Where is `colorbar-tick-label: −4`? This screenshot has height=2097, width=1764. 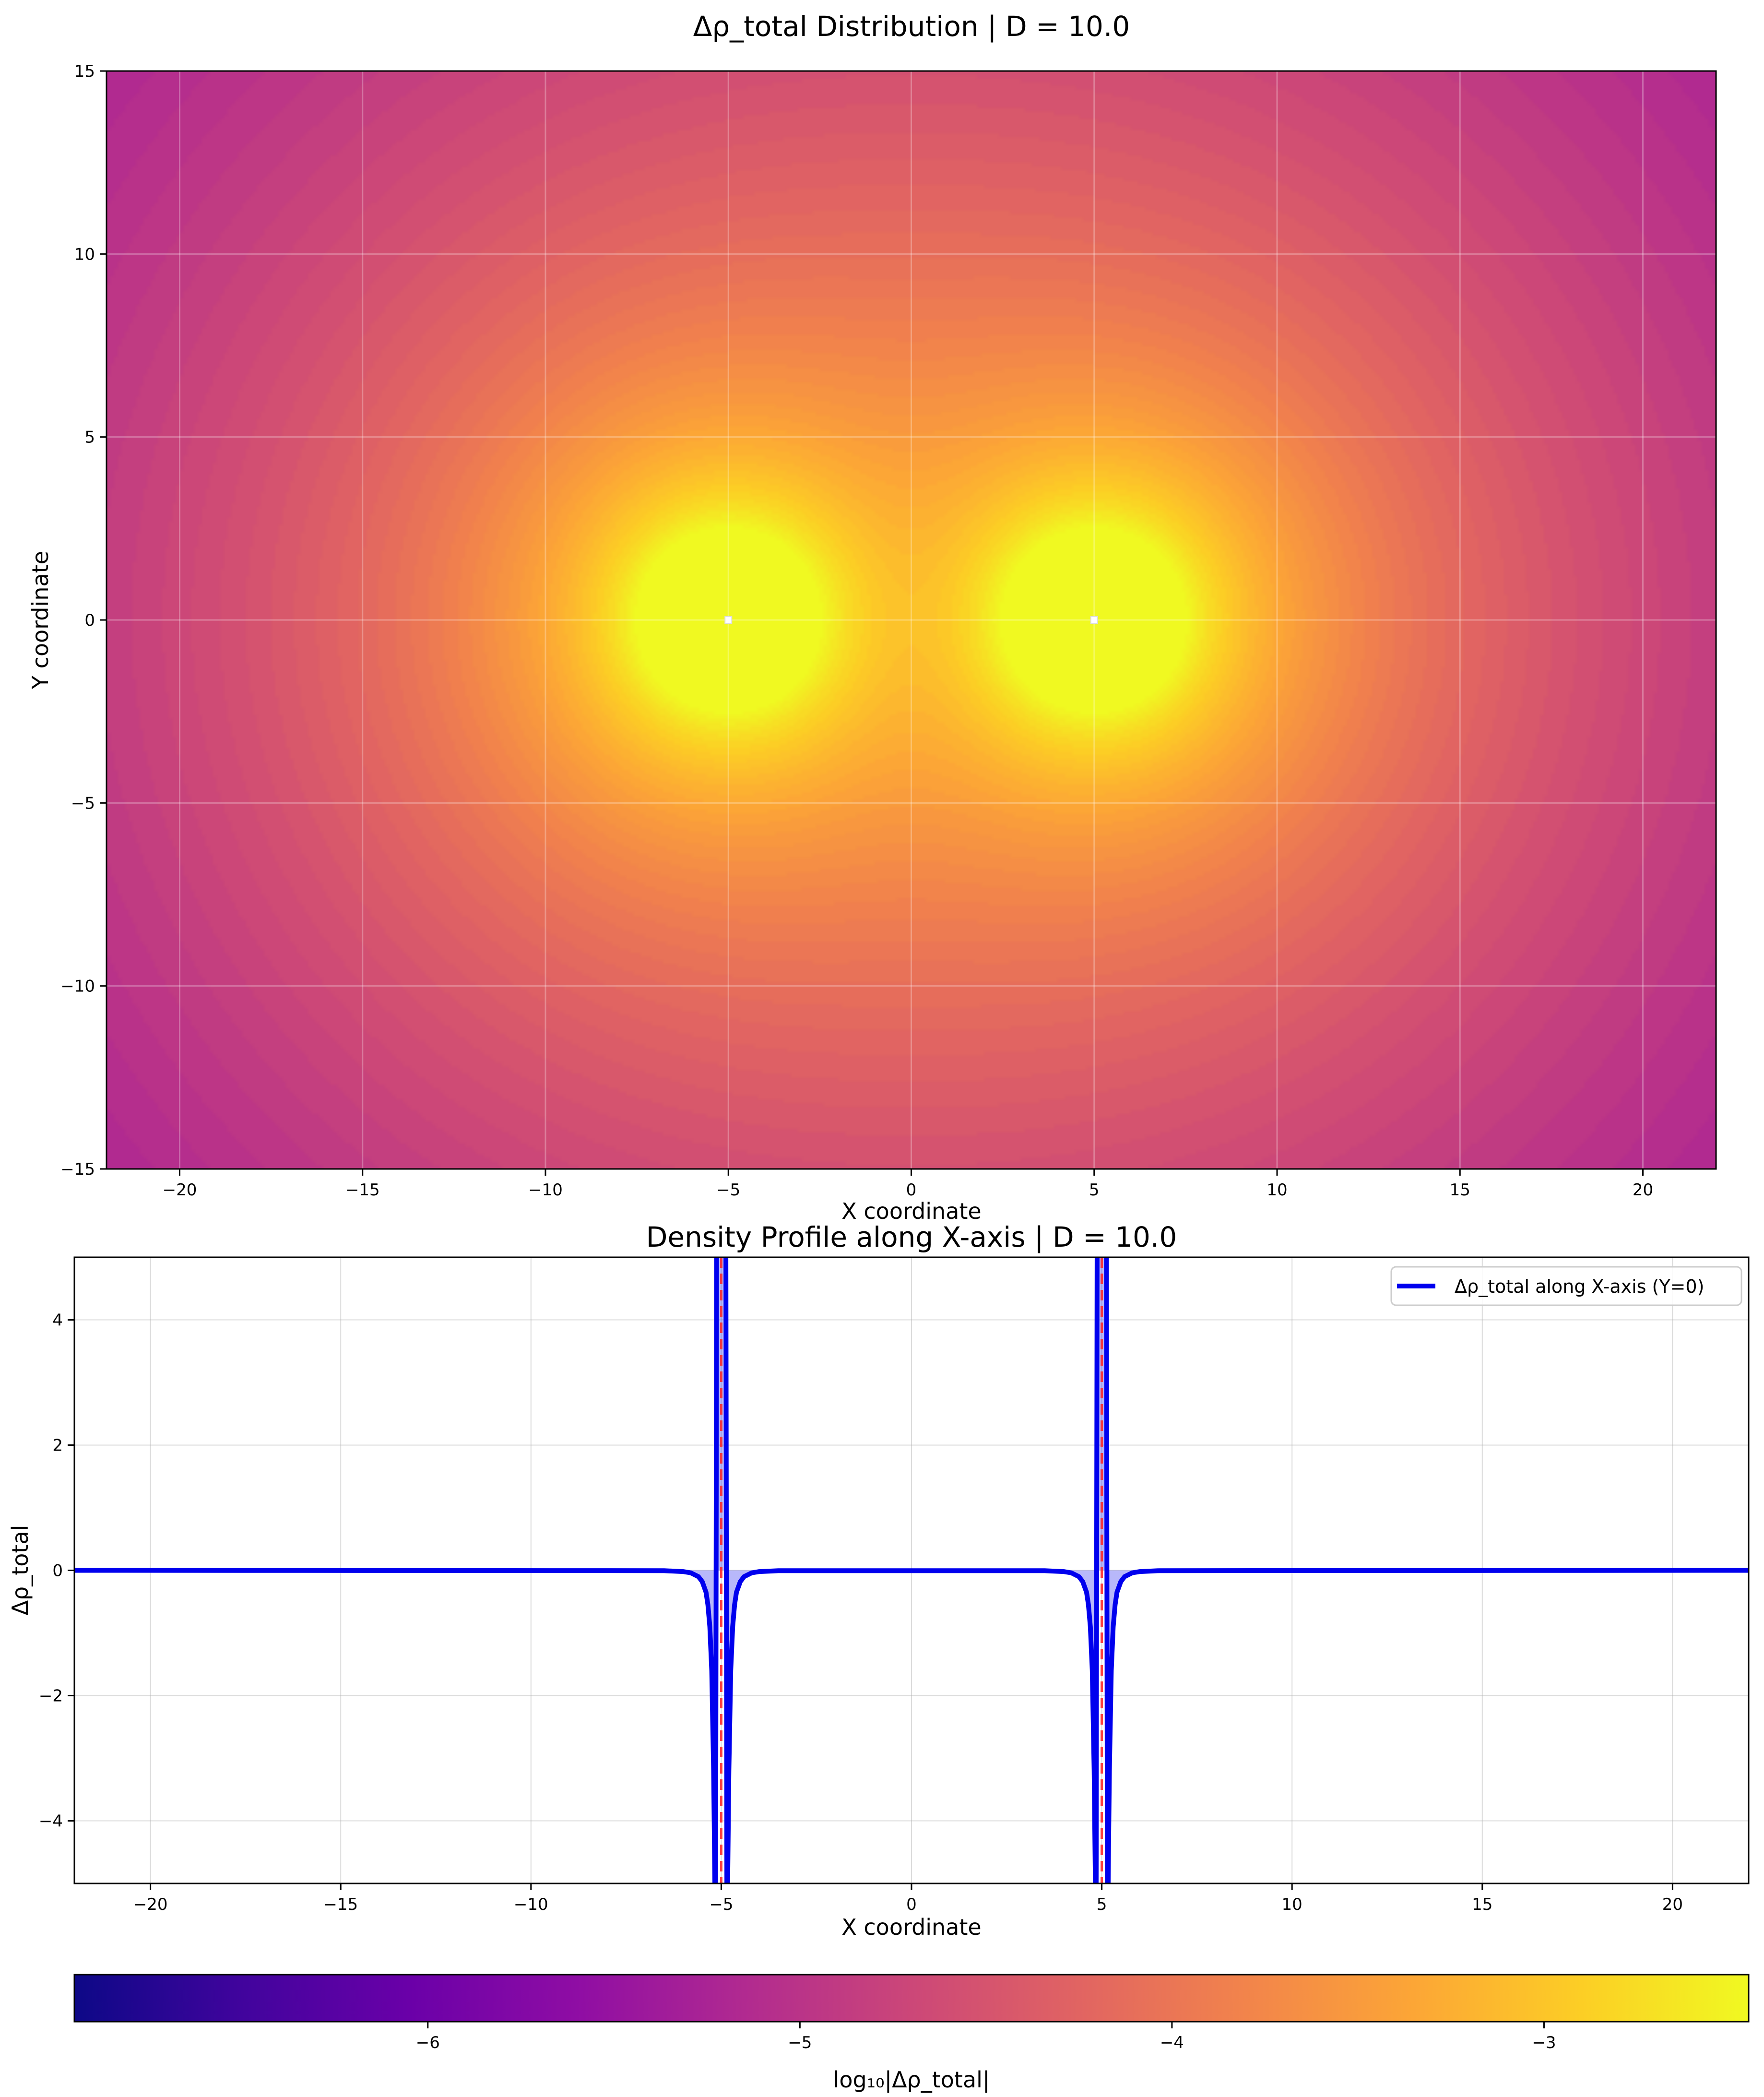
colorbar-tick-label: −4 is located at coordinates (1172, 2042).